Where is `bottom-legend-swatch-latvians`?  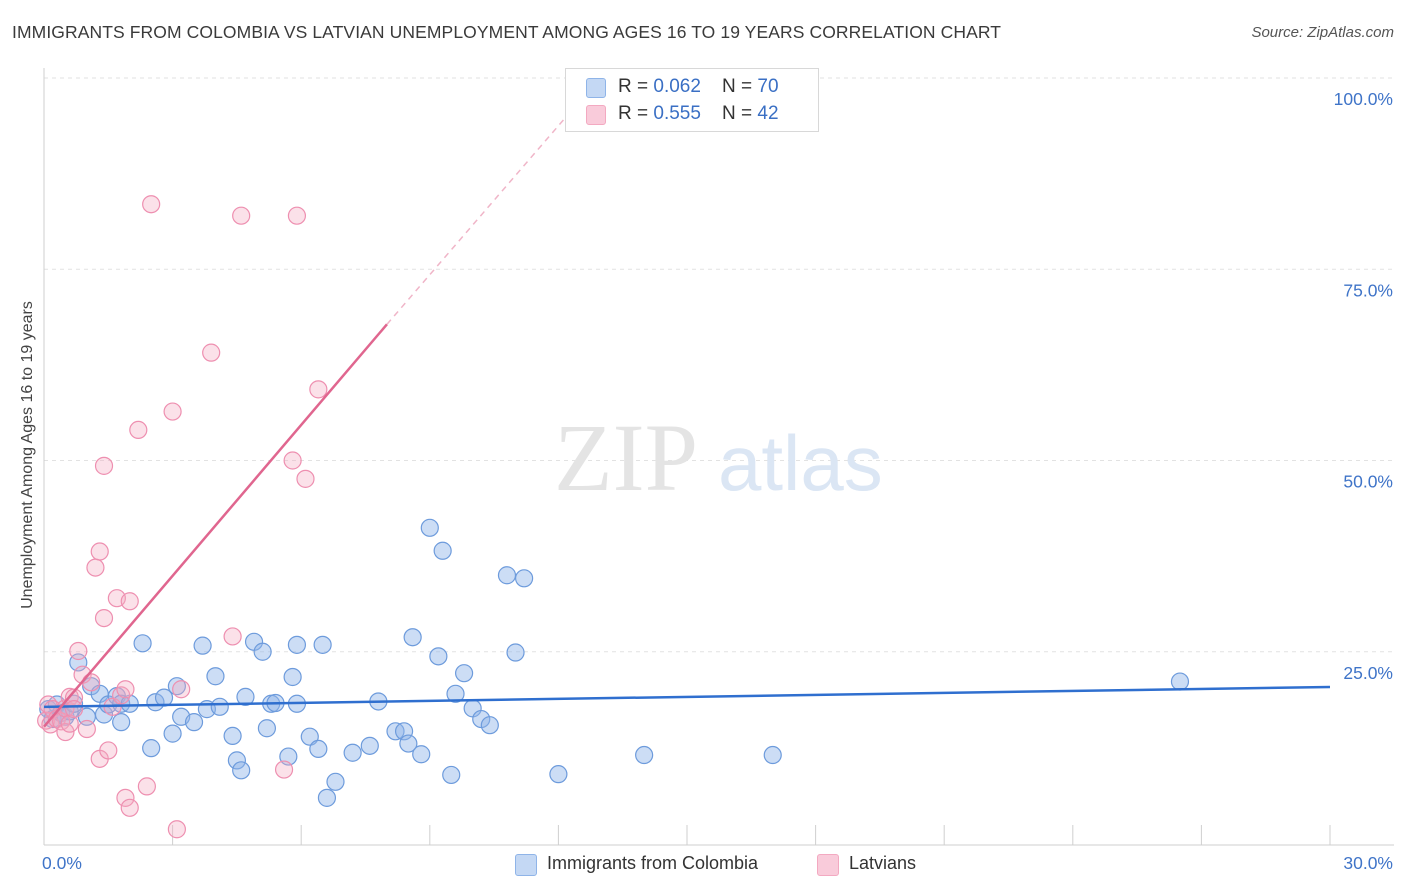
bottom-legend-swatch-latvians is located at coordinates (828, 865).